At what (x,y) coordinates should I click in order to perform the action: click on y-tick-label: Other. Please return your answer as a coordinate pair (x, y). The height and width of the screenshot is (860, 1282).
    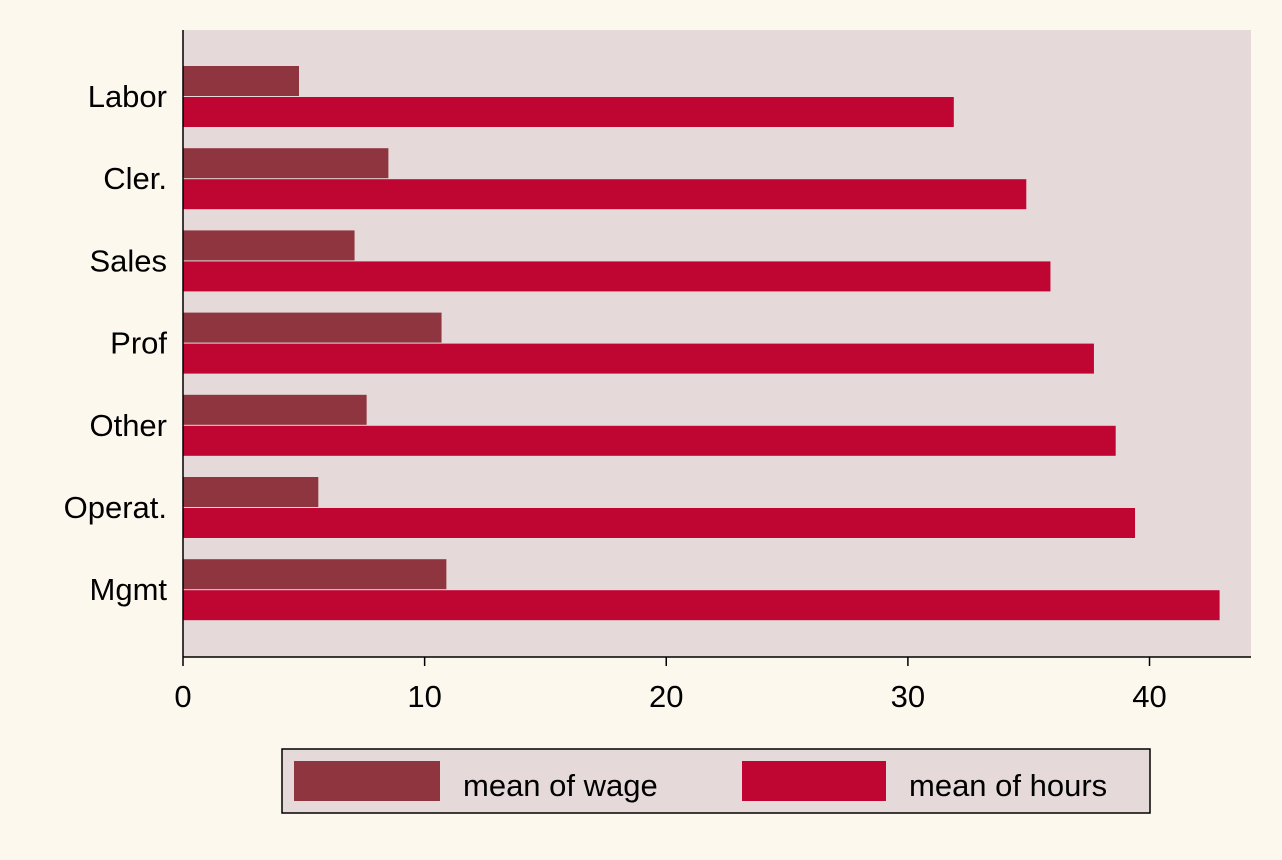
    Looking at the image, I should click on (128, 425).